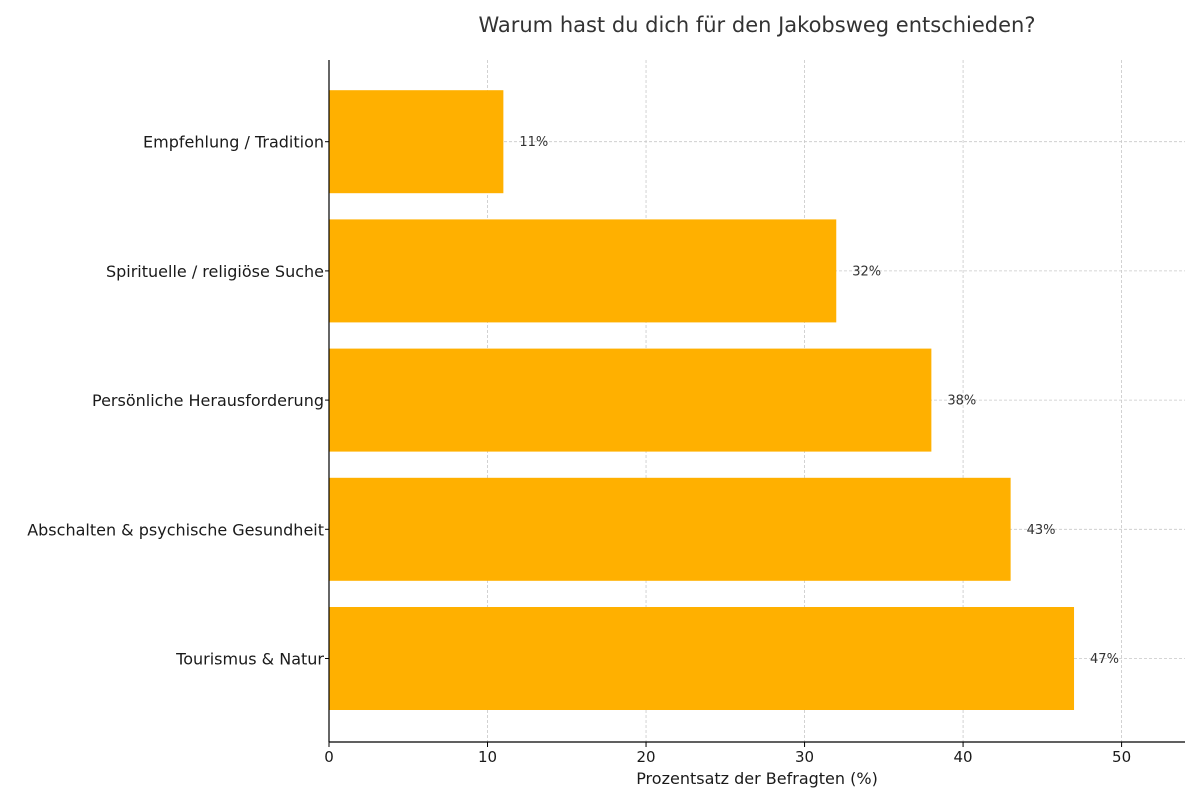 The height and width of the screenshot is (800, 1200). What do you see at coordinates (1121, 757) in the screenshot?
I see `x-tick-label-50: 50` at bounding box center [1121, 757].